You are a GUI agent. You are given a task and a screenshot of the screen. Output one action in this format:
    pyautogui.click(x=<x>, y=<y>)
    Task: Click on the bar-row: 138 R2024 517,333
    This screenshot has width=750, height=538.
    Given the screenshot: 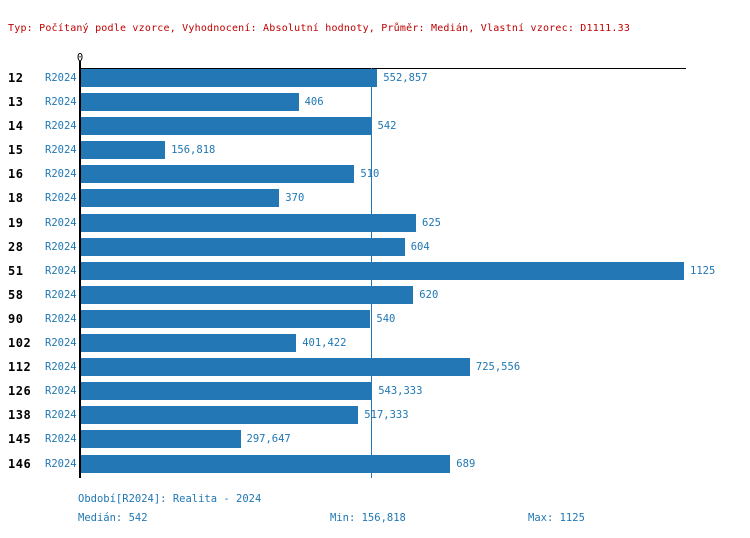 What is the action you would take?
    pyautogui.click(x=375, y=418)
    